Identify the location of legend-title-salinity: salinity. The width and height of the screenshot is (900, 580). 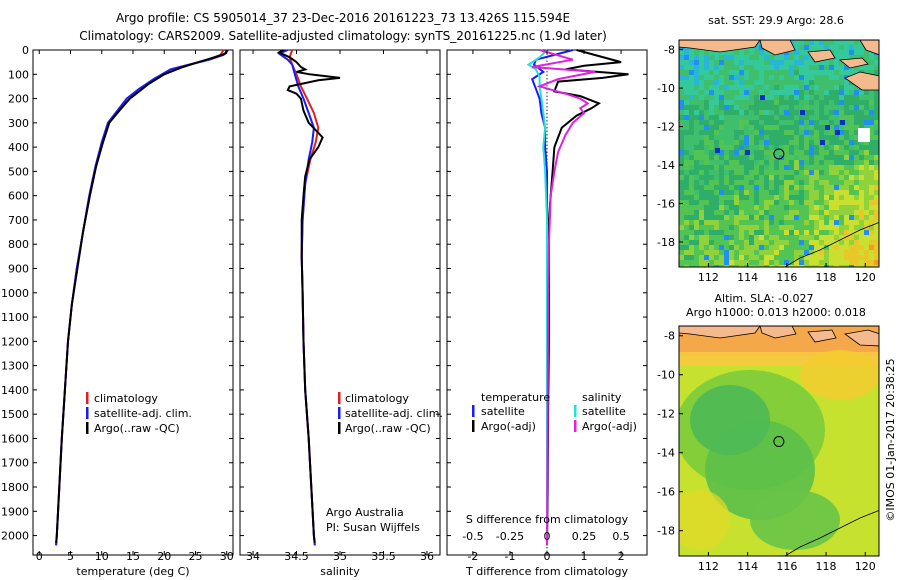
(602, 397).